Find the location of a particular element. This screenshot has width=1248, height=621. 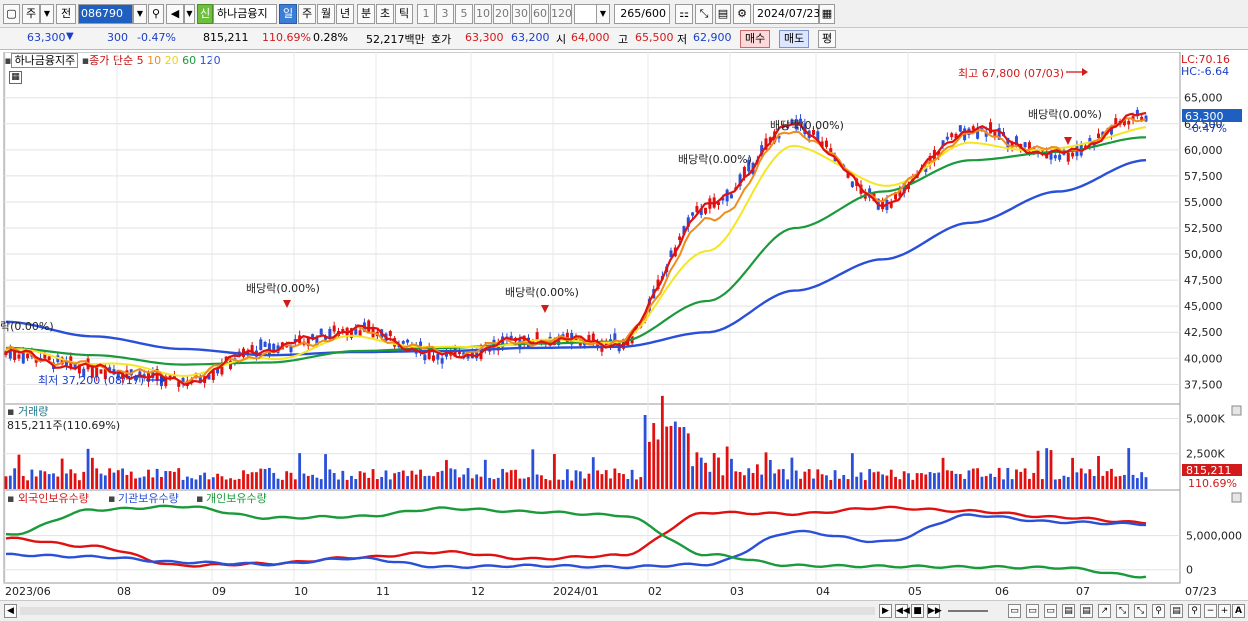

price-y-tick: 60,000 is located at coordinates (1203, 150).